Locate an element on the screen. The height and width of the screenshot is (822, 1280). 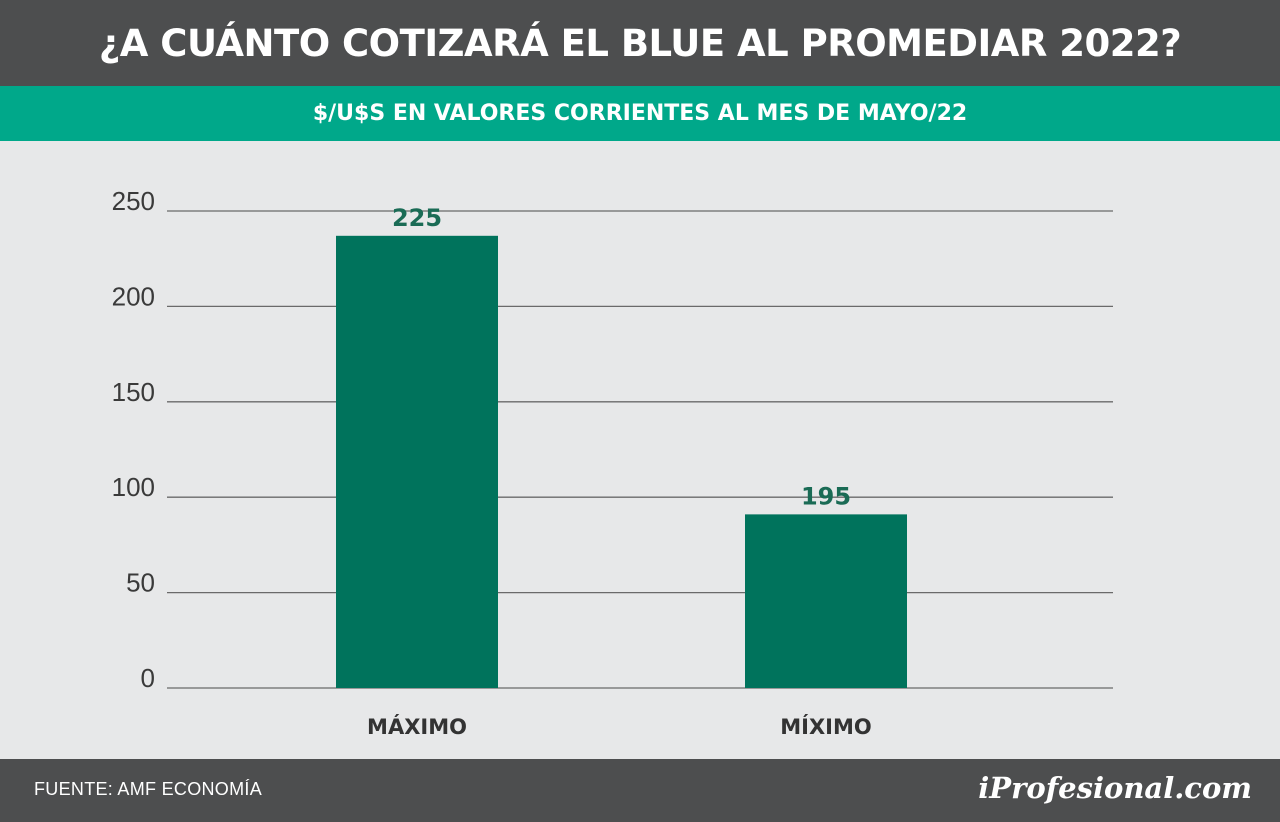
x-tick-label: MÁXIMO is located at coordinates (417, 726).